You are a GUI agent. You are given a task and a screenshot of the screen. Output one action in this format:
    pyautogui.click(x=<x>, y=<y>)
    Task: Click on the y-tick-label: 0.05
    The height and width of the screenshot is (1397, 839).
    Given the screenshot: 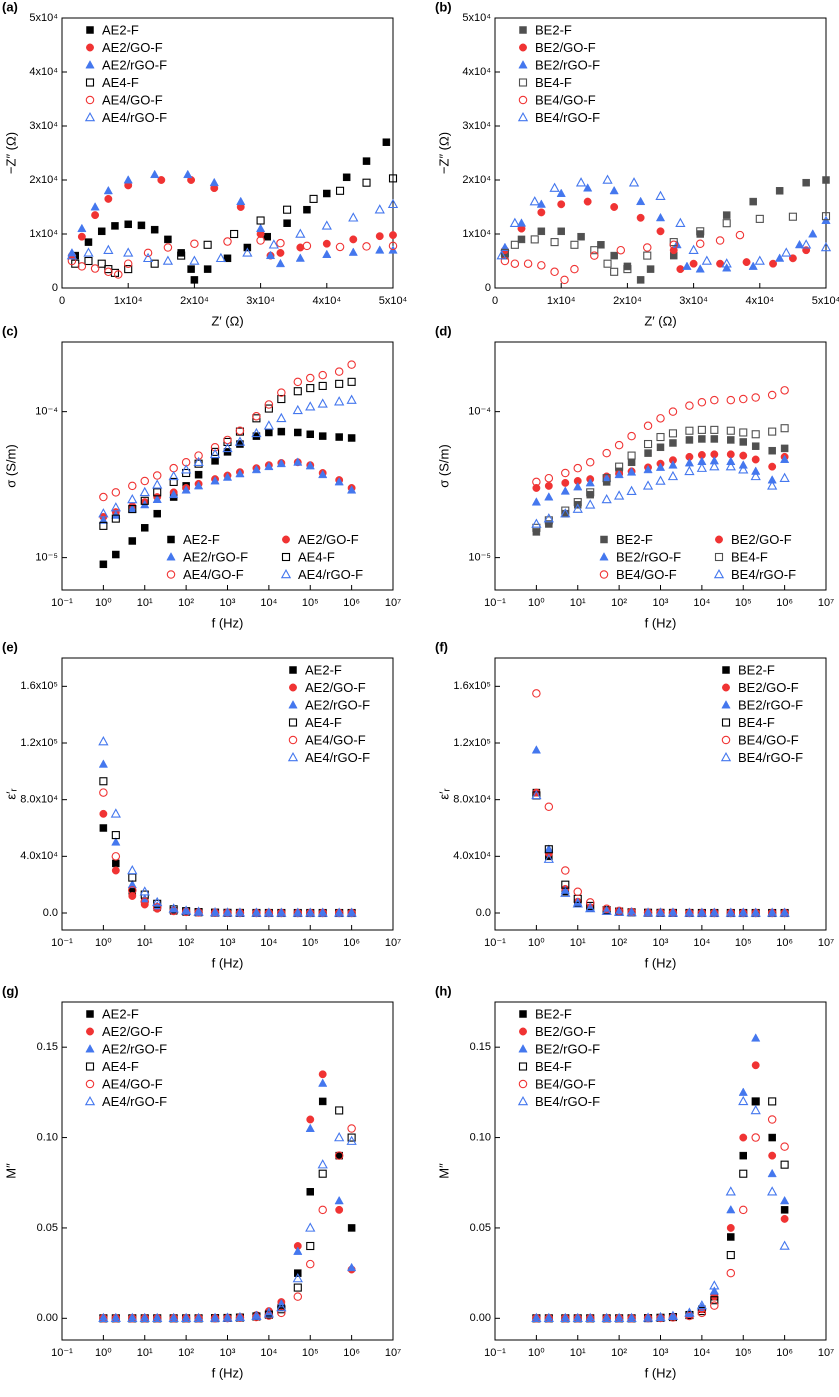 What is the action you would take?
    pyautogui.click(x=47, y=1228)
    